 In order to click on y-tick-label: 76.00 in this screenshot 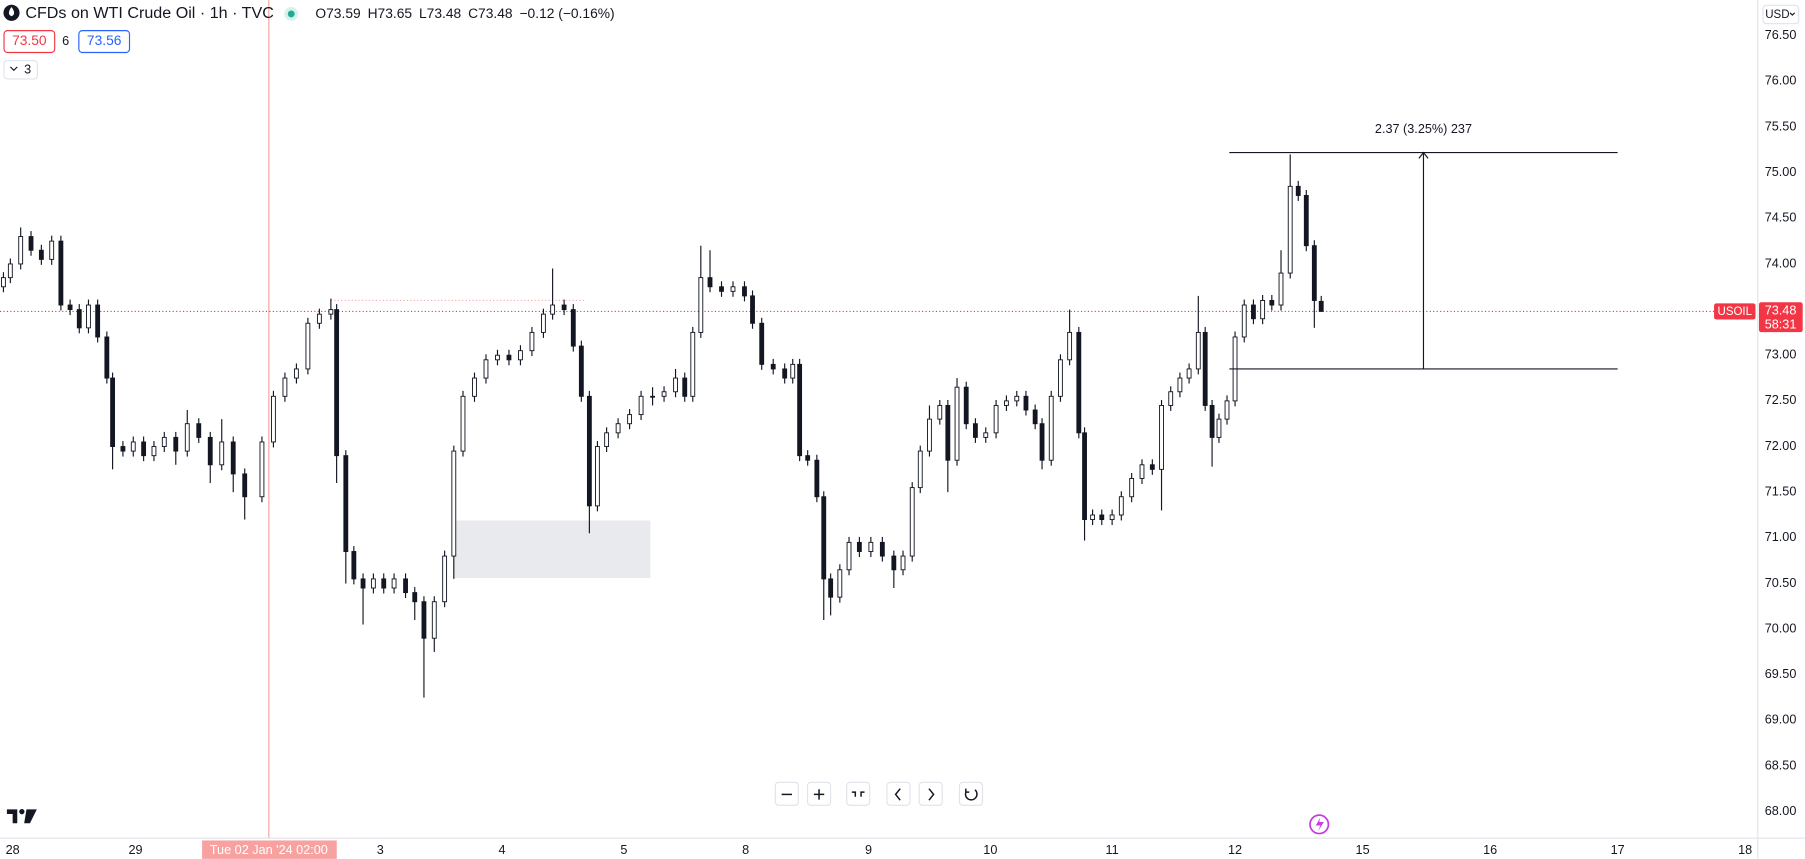, I will do `click(1781, 81)`.